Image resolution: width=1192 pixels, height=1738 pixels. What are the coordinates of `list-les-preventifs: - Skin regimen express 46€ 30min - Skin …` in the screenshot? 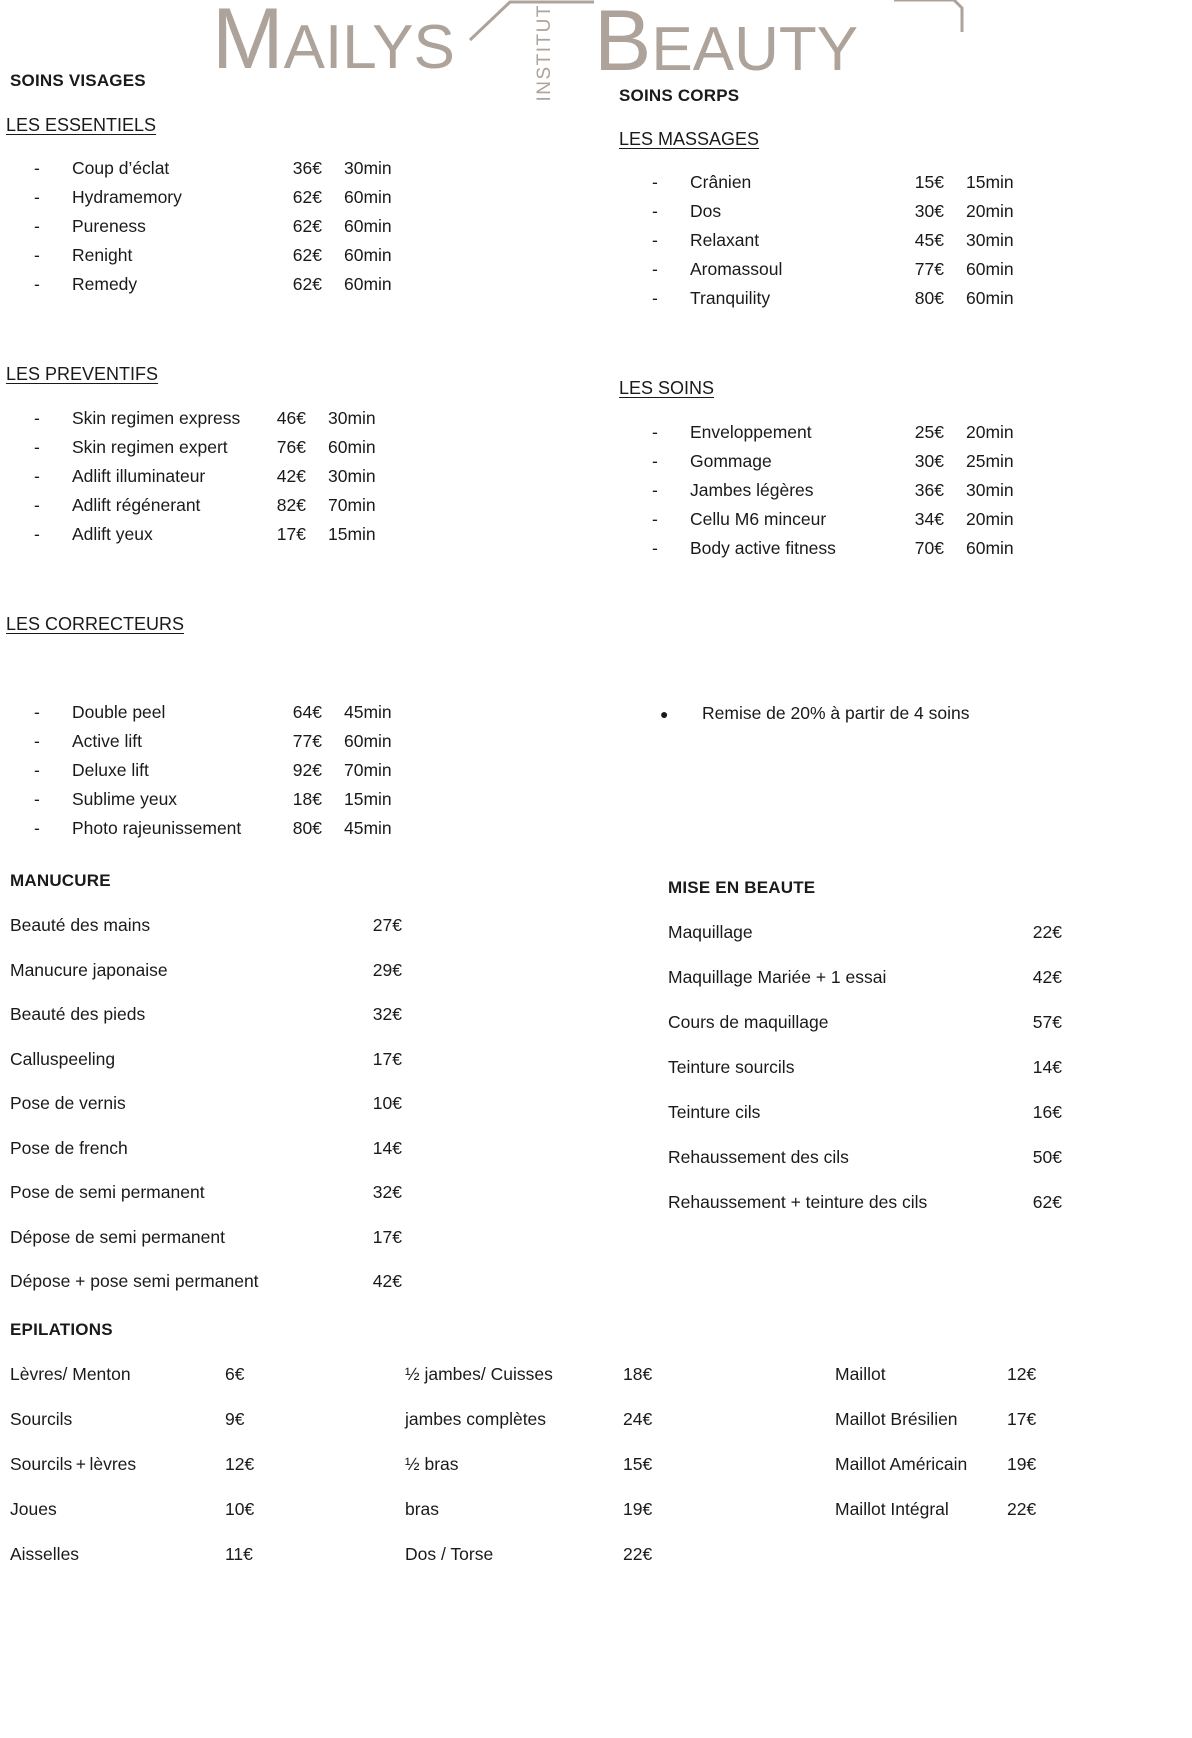 It's located at (249, 480).